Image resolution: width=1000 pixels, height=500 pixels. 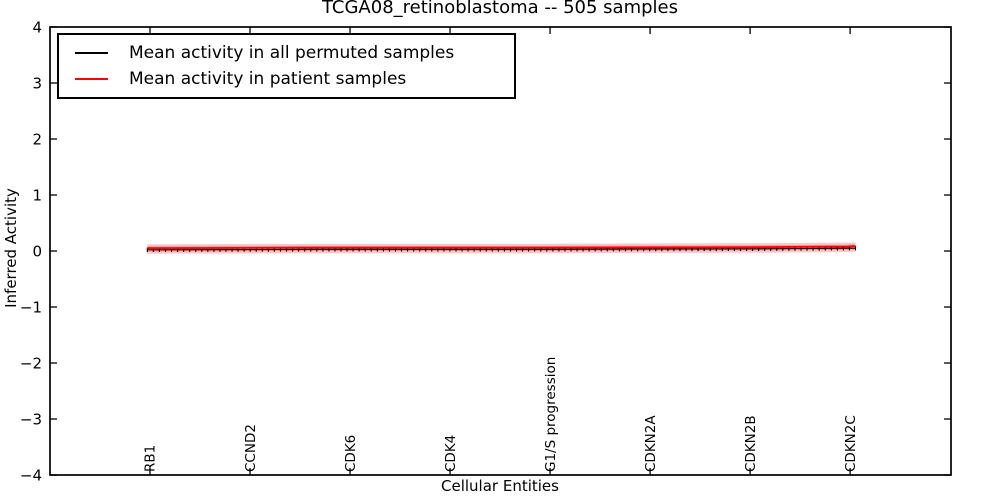 I want to click on y-tick-label: −2, so click(x=31, y=363).